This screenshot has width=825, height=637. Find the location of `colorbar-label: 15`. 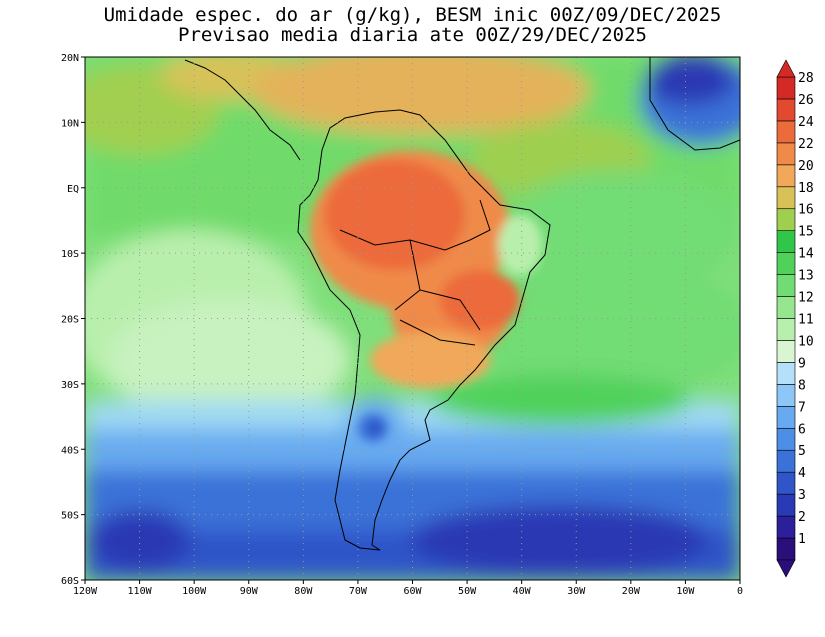

colorbar-label: 15 is located at coordinates (806, 232).